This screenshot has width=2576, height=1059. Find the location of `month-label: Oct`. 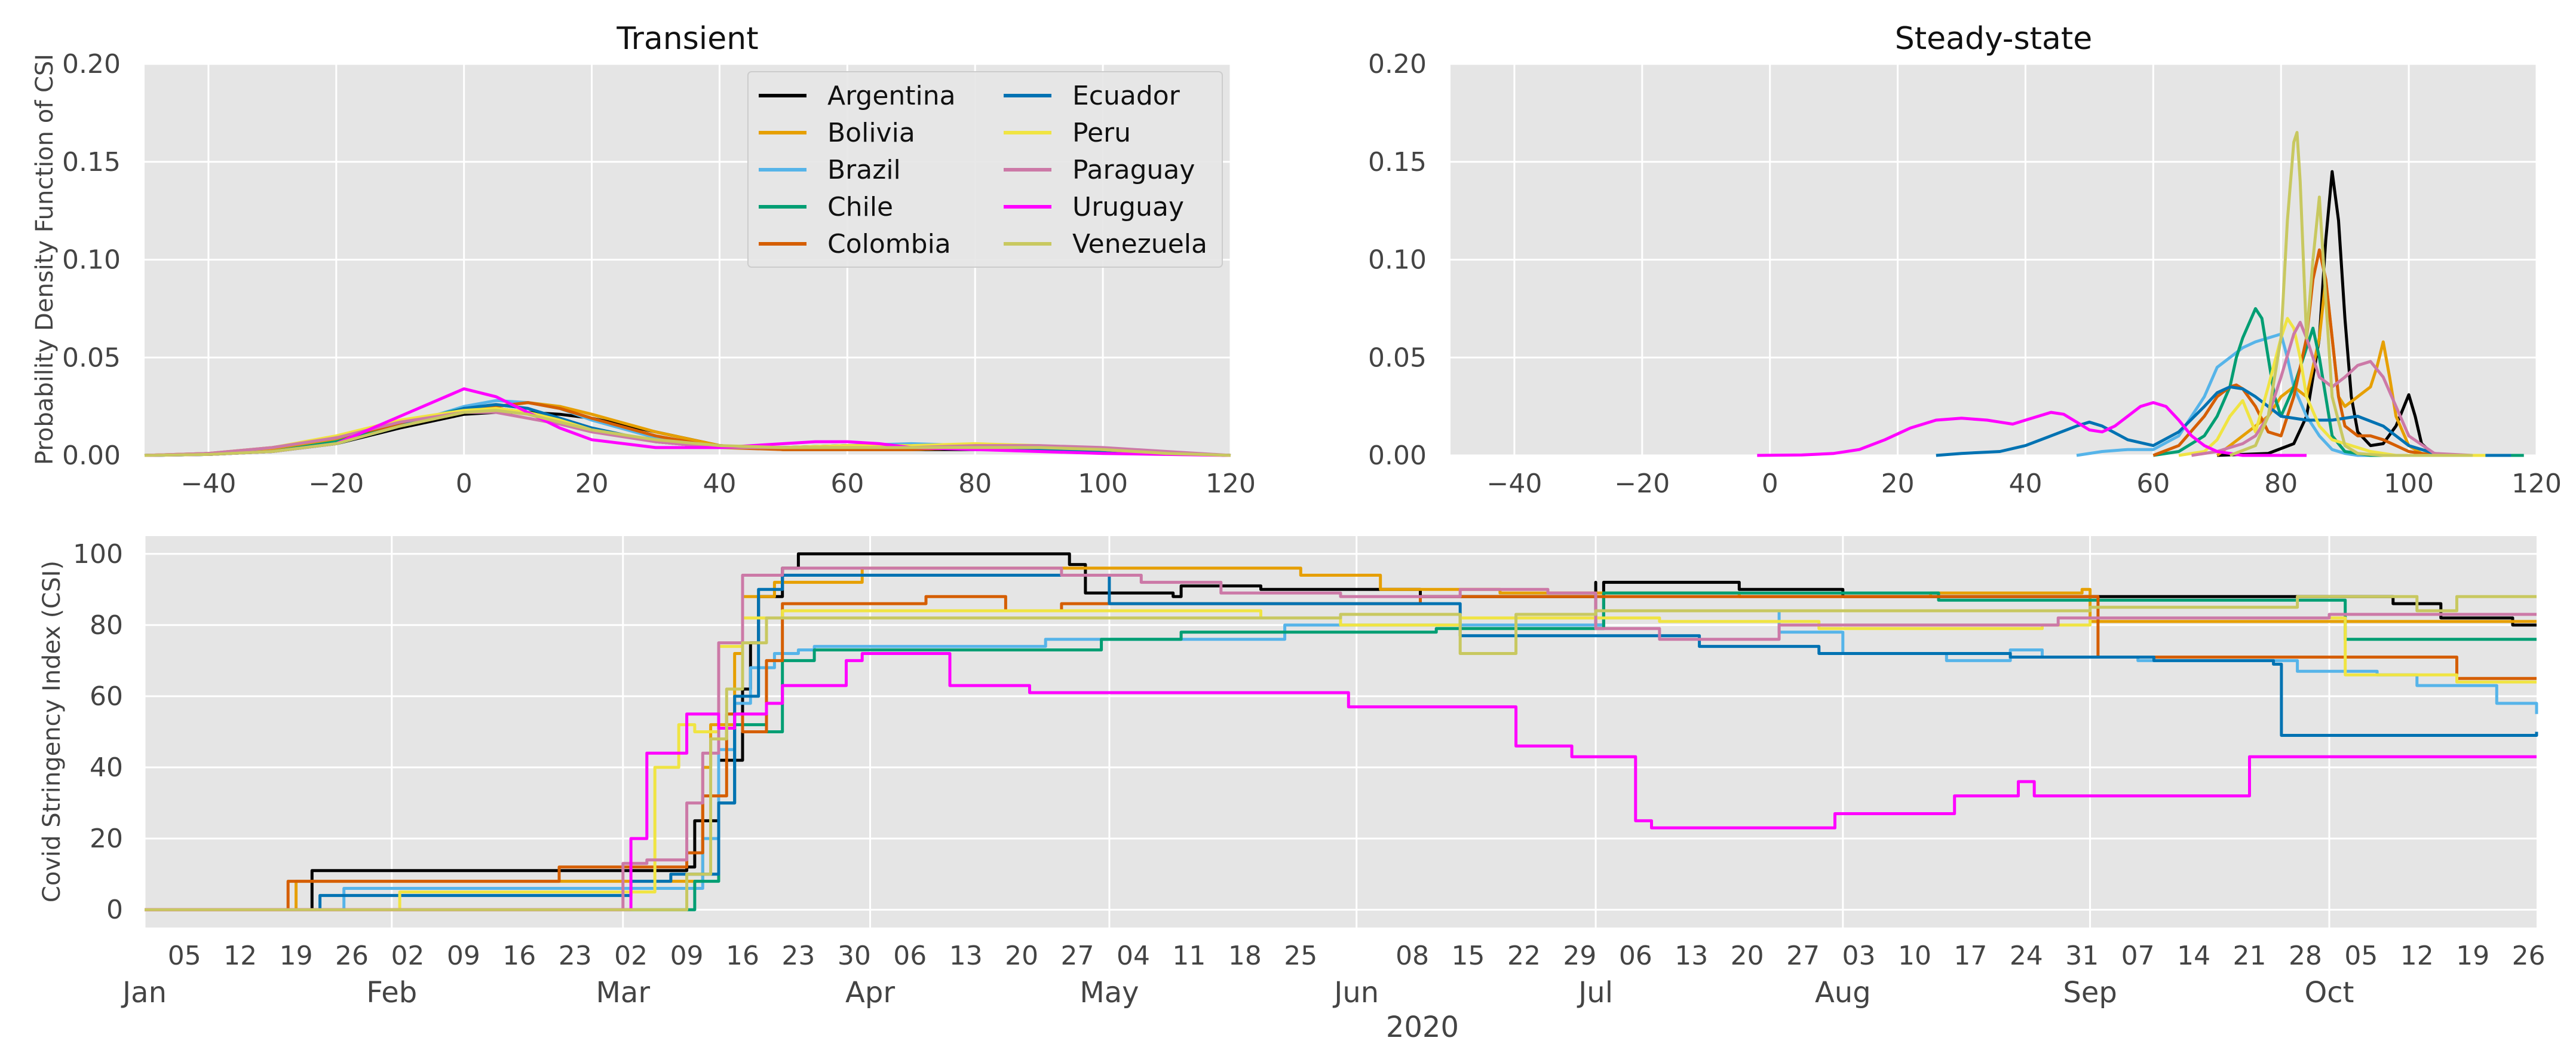

month-label: Oct is located at coordinates (2329, 993).